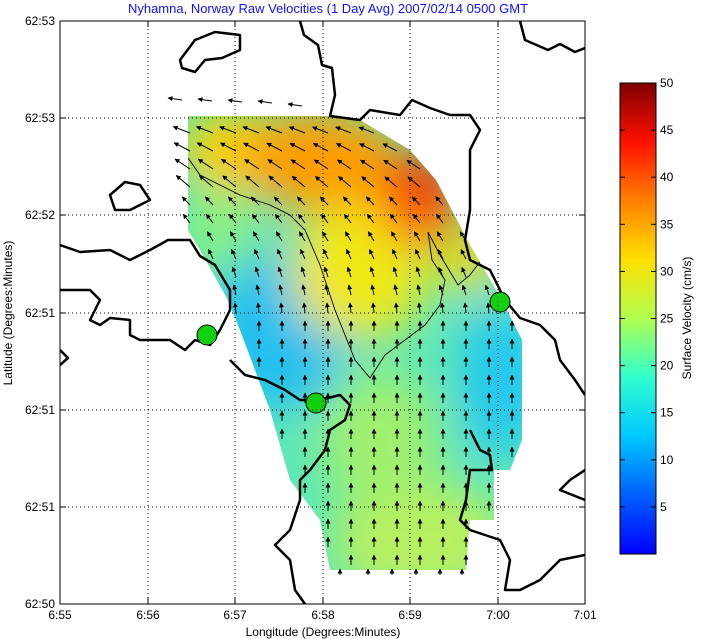 This screenshot has height=639, width=702. Describe the element at coordinates (585, 615) in the screenshot. I see `x-tick-label: 7:01` at that location.